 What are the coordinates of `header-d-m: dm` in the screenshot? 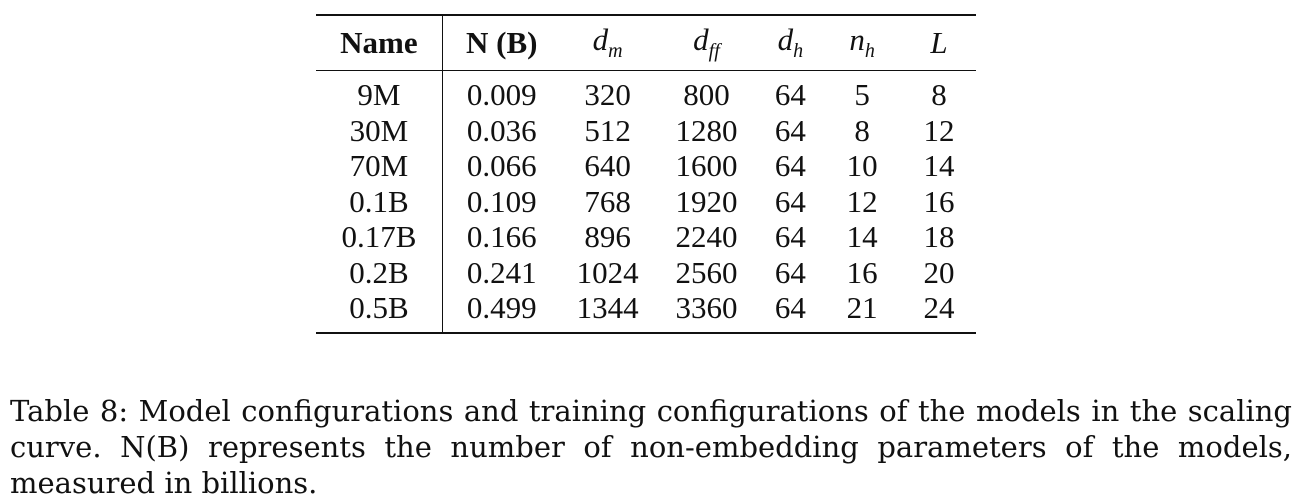 It's located at (607, 42).